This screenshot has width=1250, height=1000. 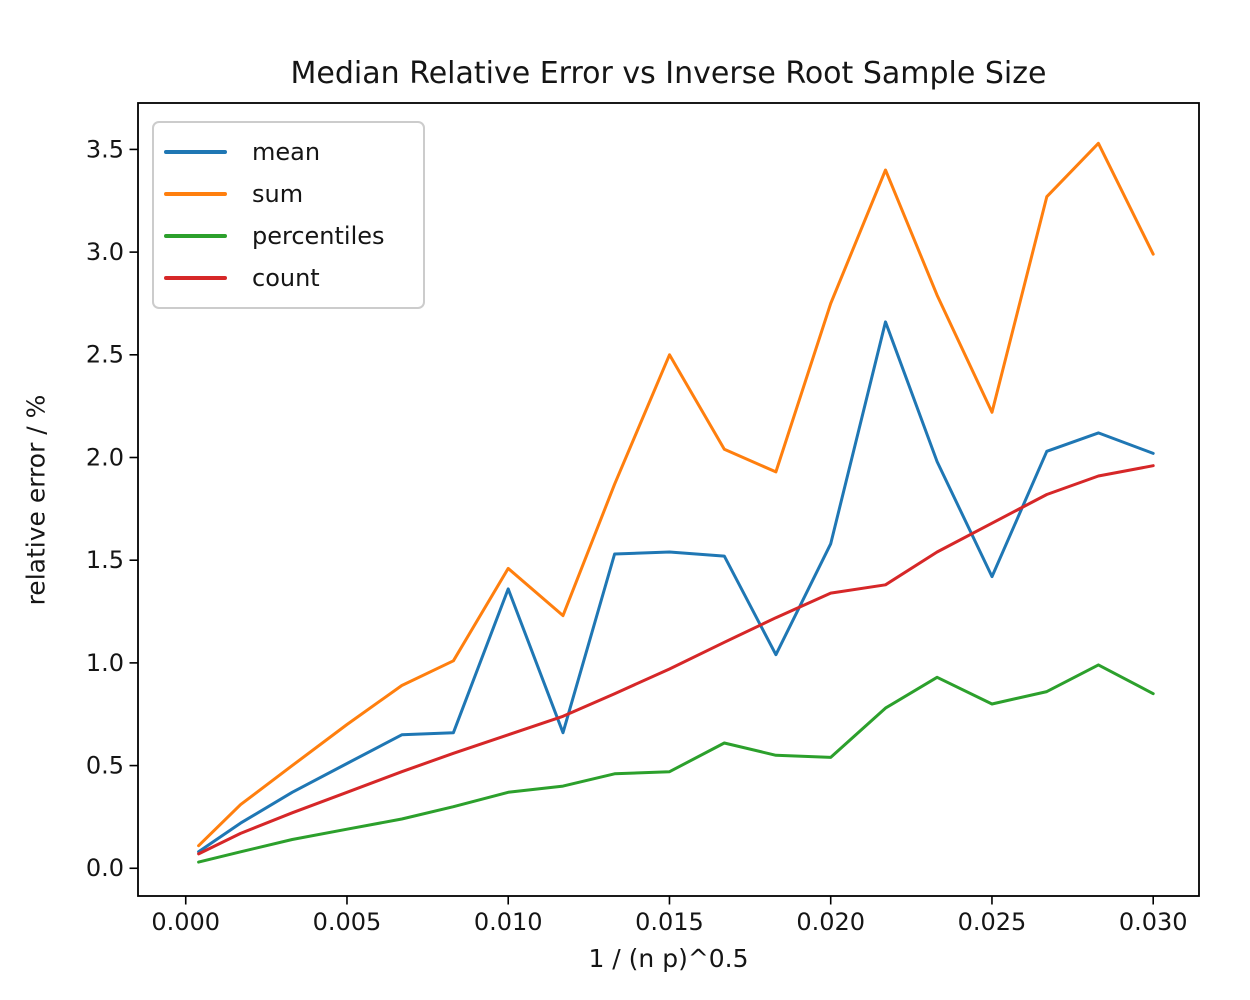 I want to click on x-tick-label: 0.010, so click(x=508, y=922).